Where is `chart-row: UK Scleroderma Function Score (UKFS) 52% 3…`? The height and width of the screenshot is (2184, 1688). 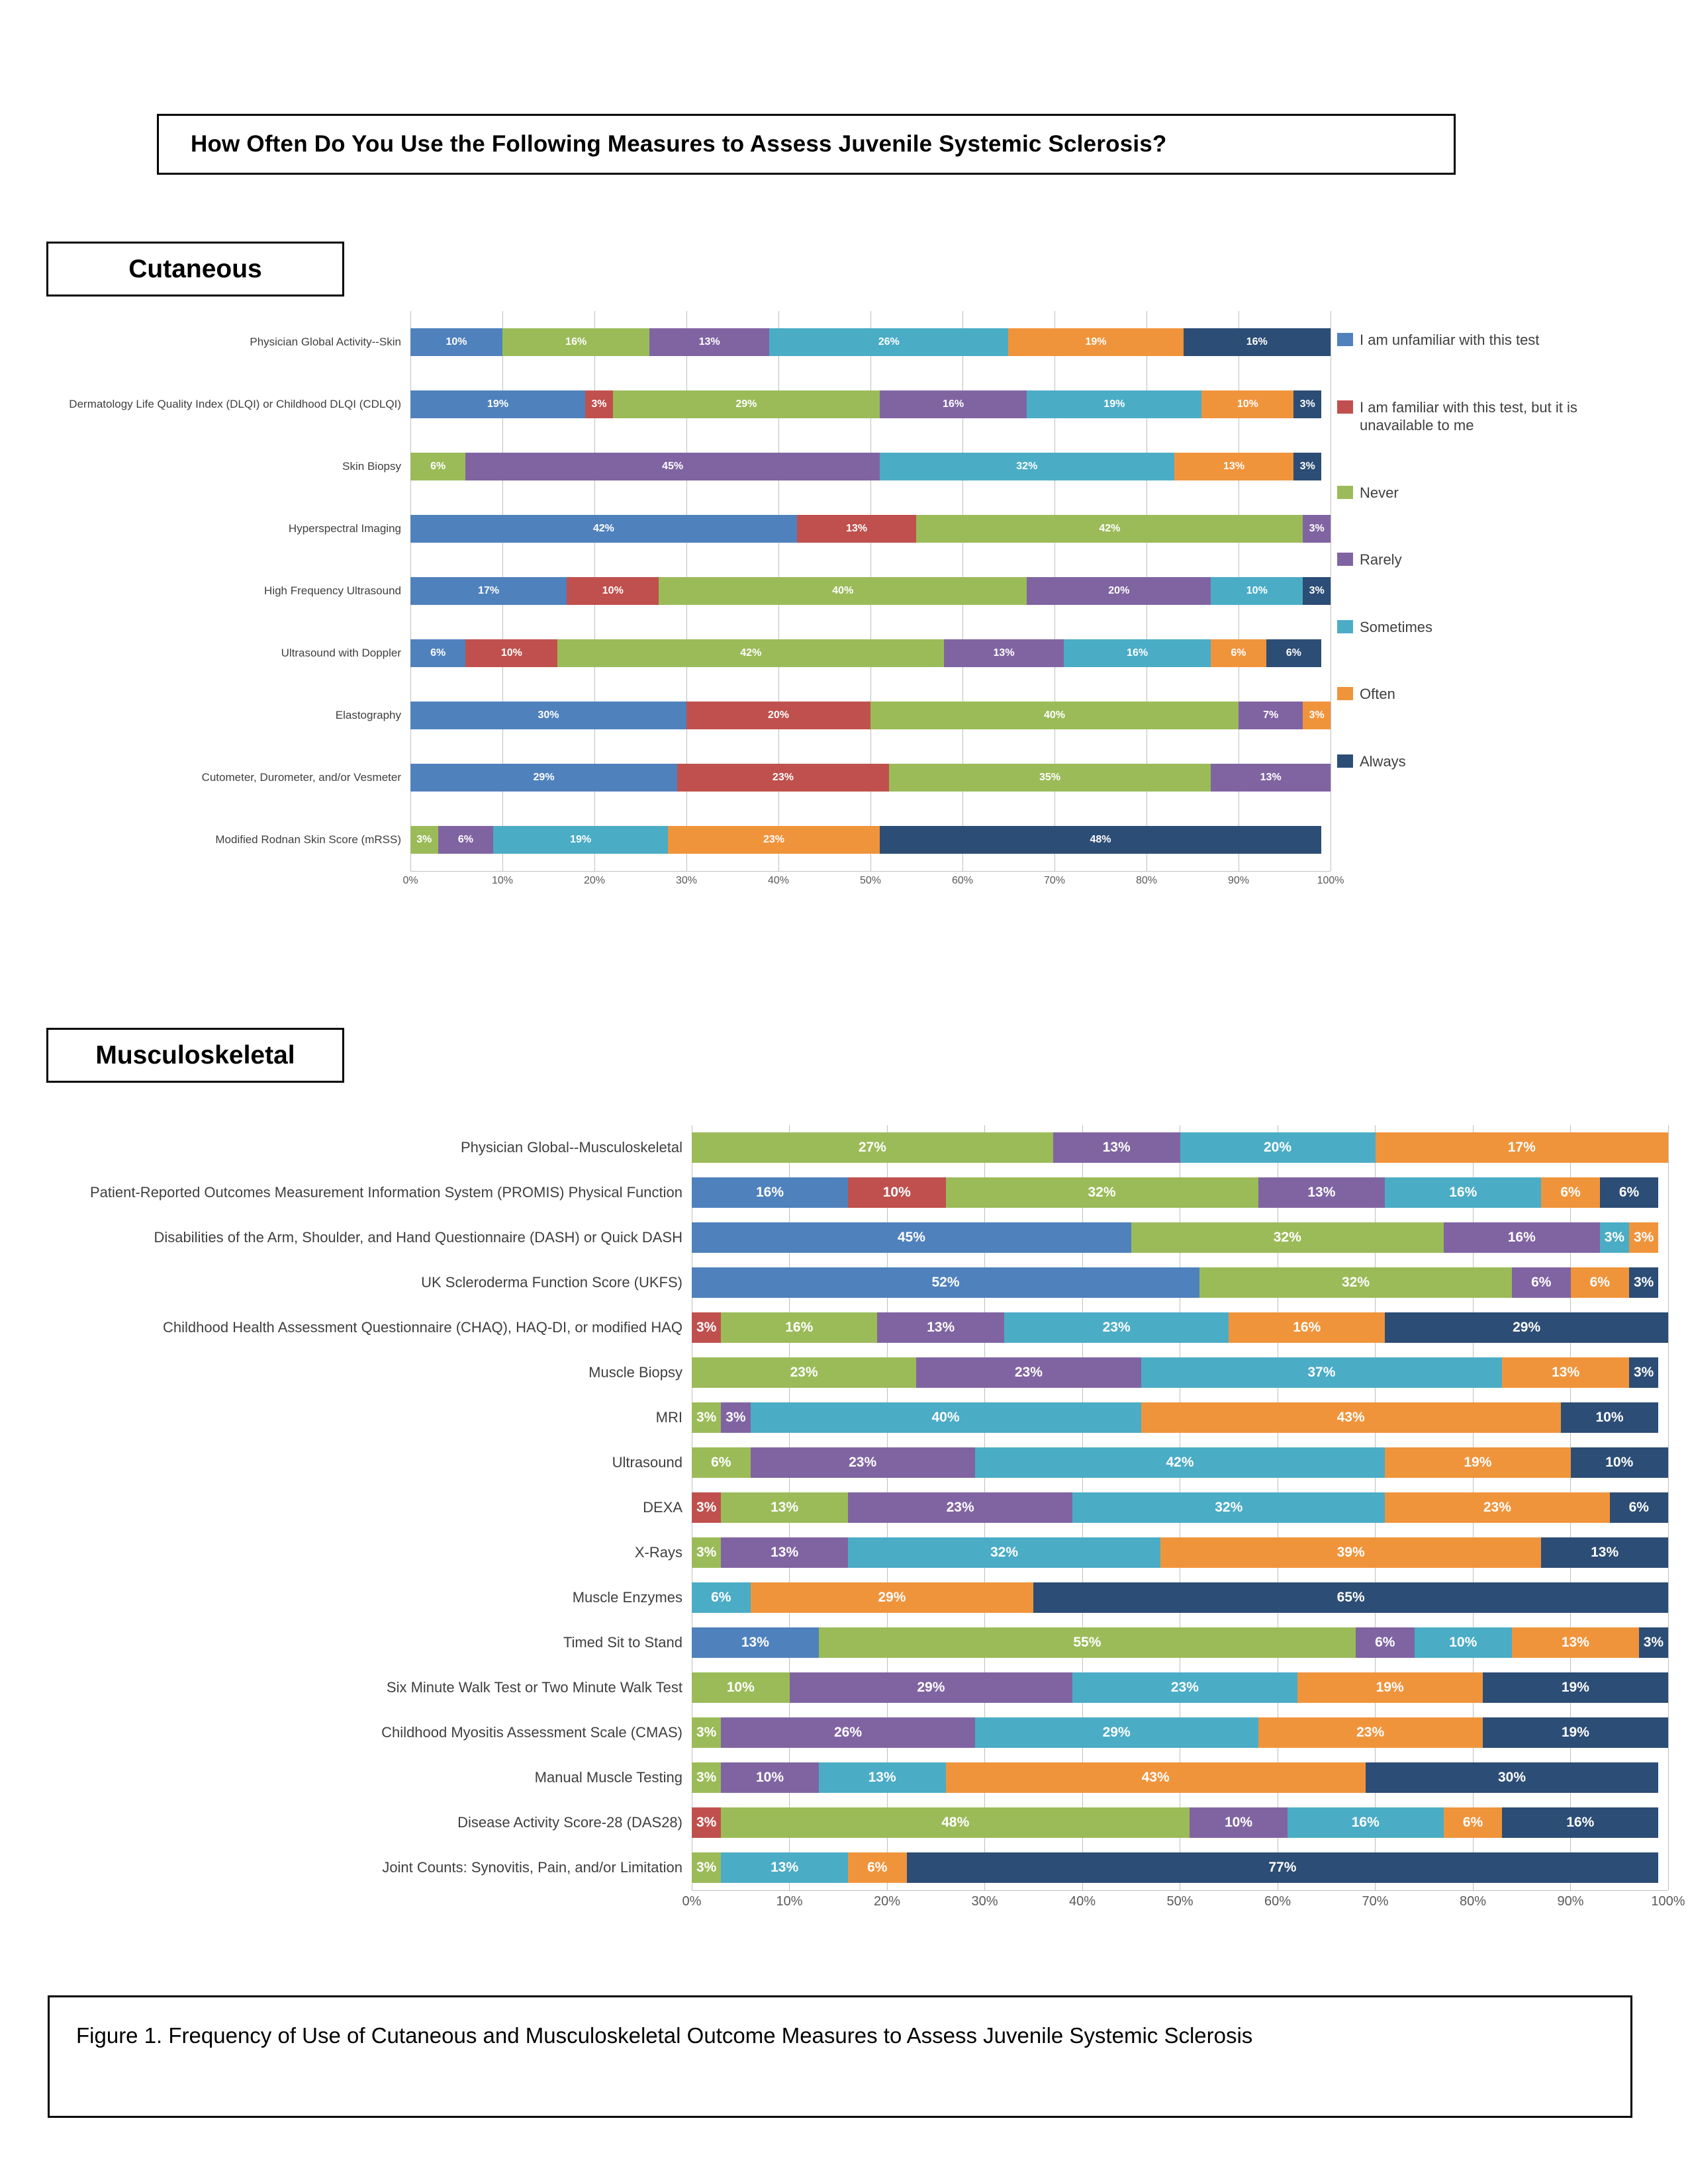 chart-row: UK Scleroderma Function Score (UKFS) 52% 3… is located at coordinates (834, 1282).